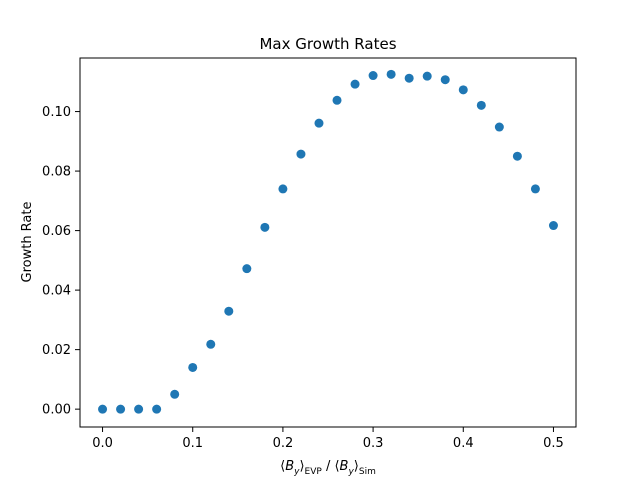 This screenshot has width=640, height=480. What do you see at coordinates (56, 172) in the screenshot?
I see `y-tick-label: 0.08` at bounding box center [56, 172].